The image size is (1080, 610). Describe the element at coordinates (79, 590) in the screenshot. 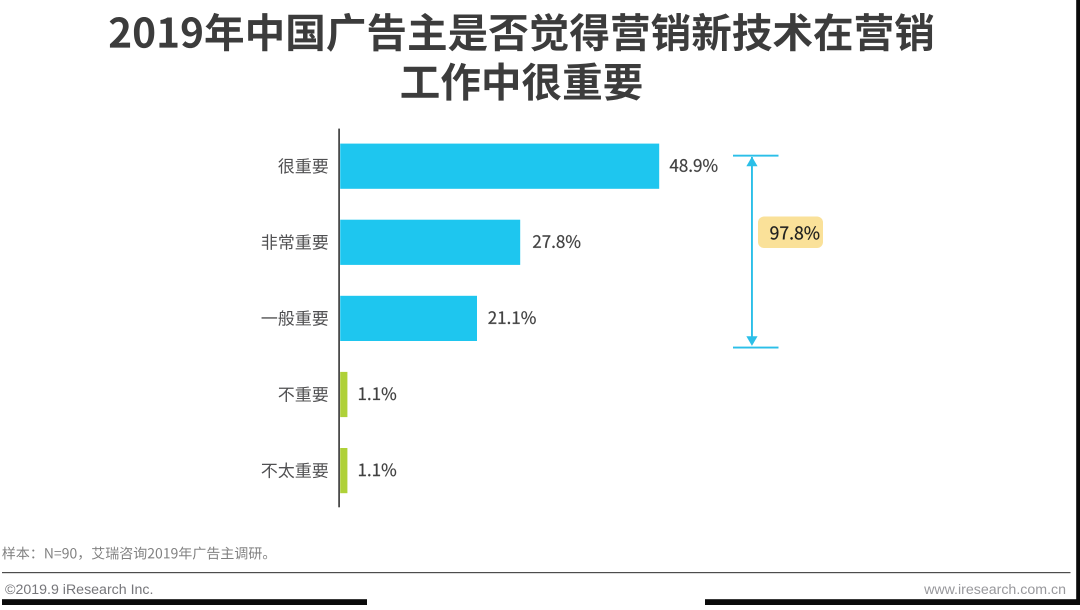

I see `svg-text: ©2019.9 iResearch Inc.` at that location.